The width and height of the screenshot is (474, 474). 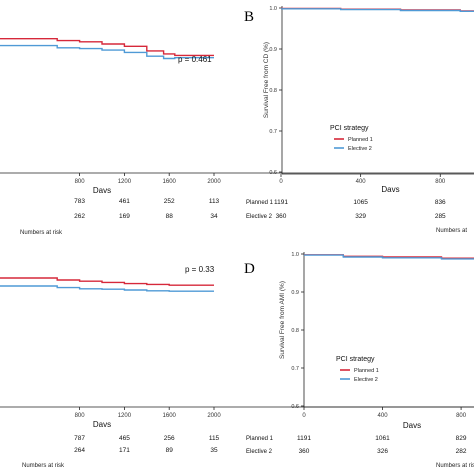 I want to click on risk-value: 1061, so click(x=382, y=438).